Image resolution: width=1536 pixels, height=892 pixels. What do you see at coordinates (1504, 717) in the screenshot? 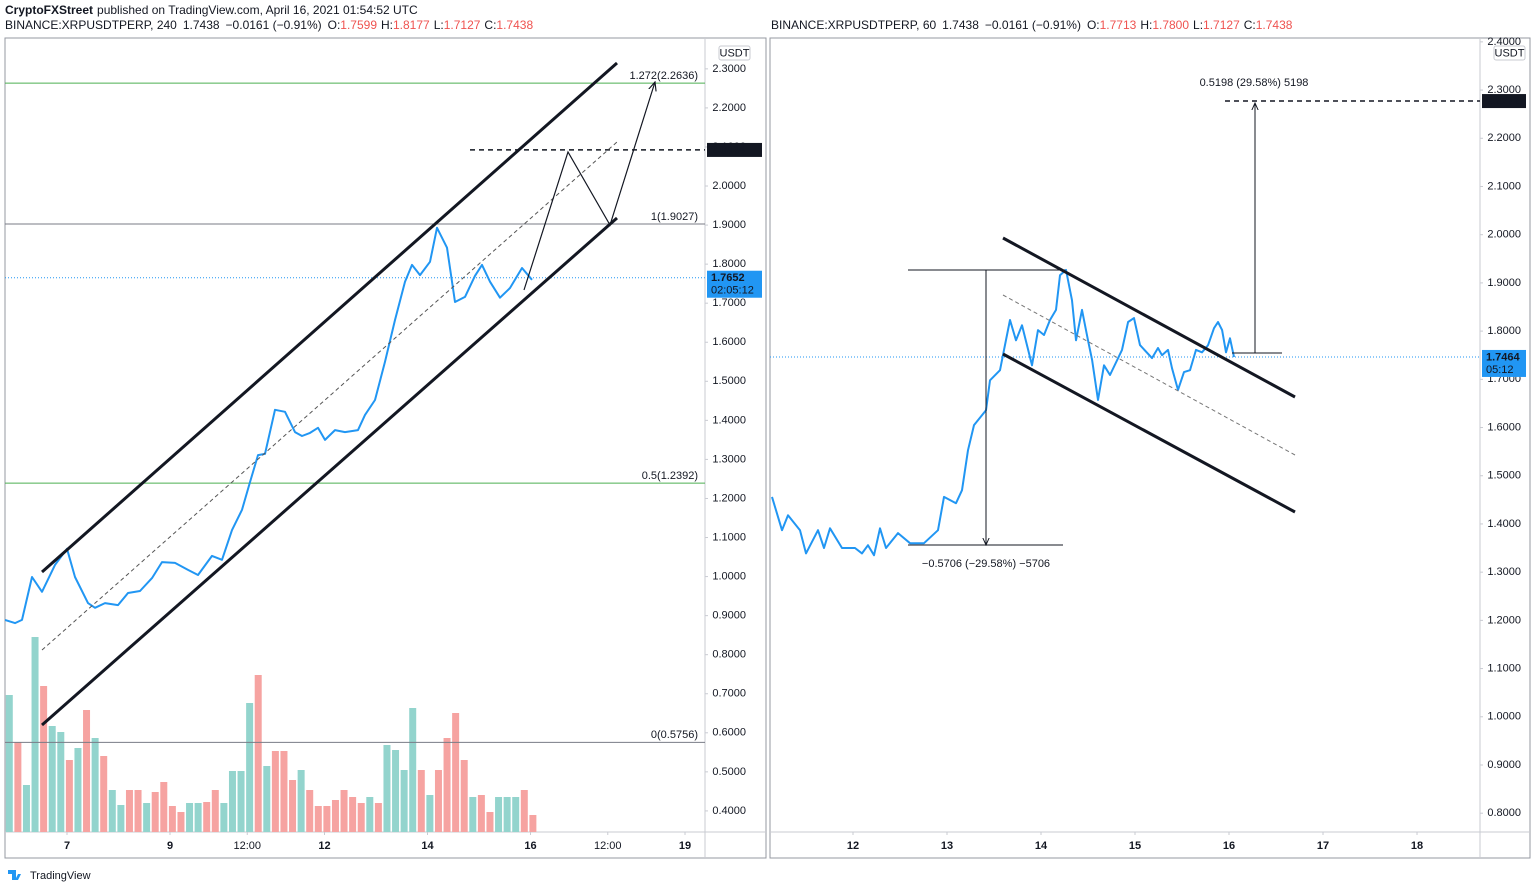
I see `y-tick-label: 1.0000` at bounding box center [1504, 717].